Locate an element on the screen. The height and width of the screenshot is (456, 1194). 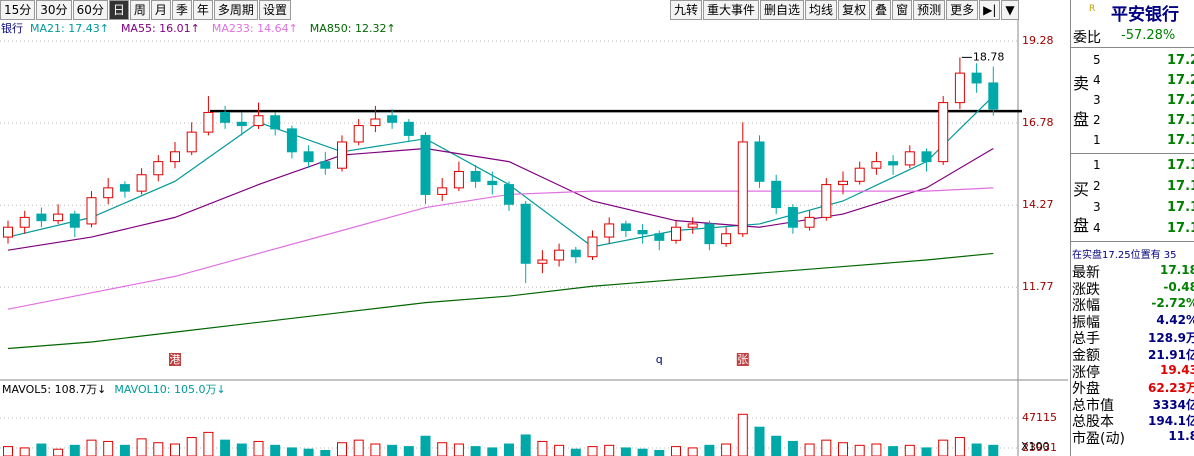
period-button: 年 is located at coordinates (202, 10).